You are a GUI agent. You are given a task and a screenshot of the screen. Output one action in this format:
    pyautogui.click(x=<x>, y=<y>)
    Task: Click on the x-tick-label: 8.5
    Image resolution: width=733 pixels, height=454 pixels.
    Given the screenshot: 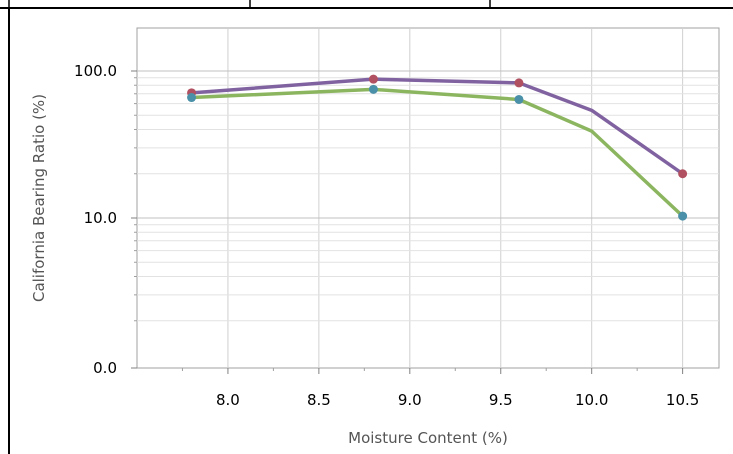 What is the action you would take?
    pyautogui.click(x=319, y=400)
    